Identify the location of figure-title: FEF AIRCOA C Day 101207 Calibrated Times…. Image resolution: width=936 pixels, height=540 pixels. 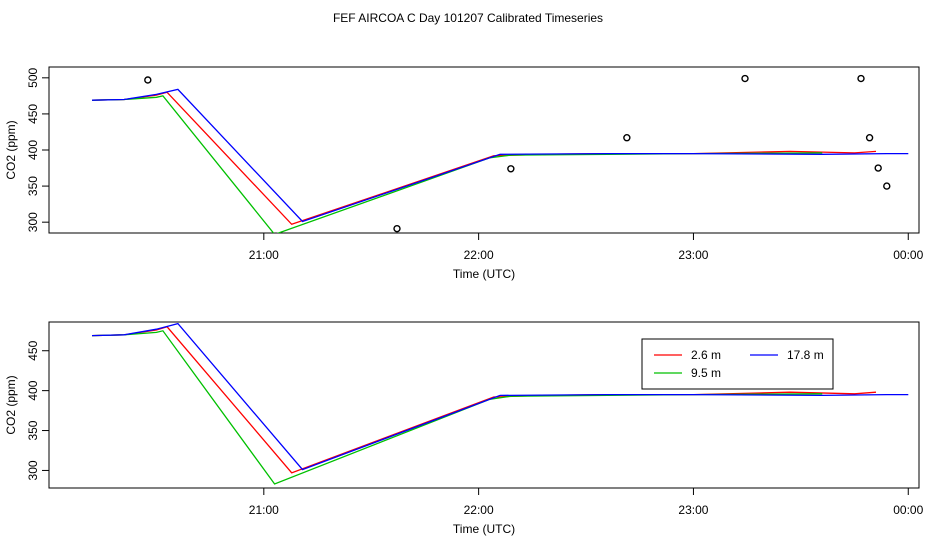
(468, 18).